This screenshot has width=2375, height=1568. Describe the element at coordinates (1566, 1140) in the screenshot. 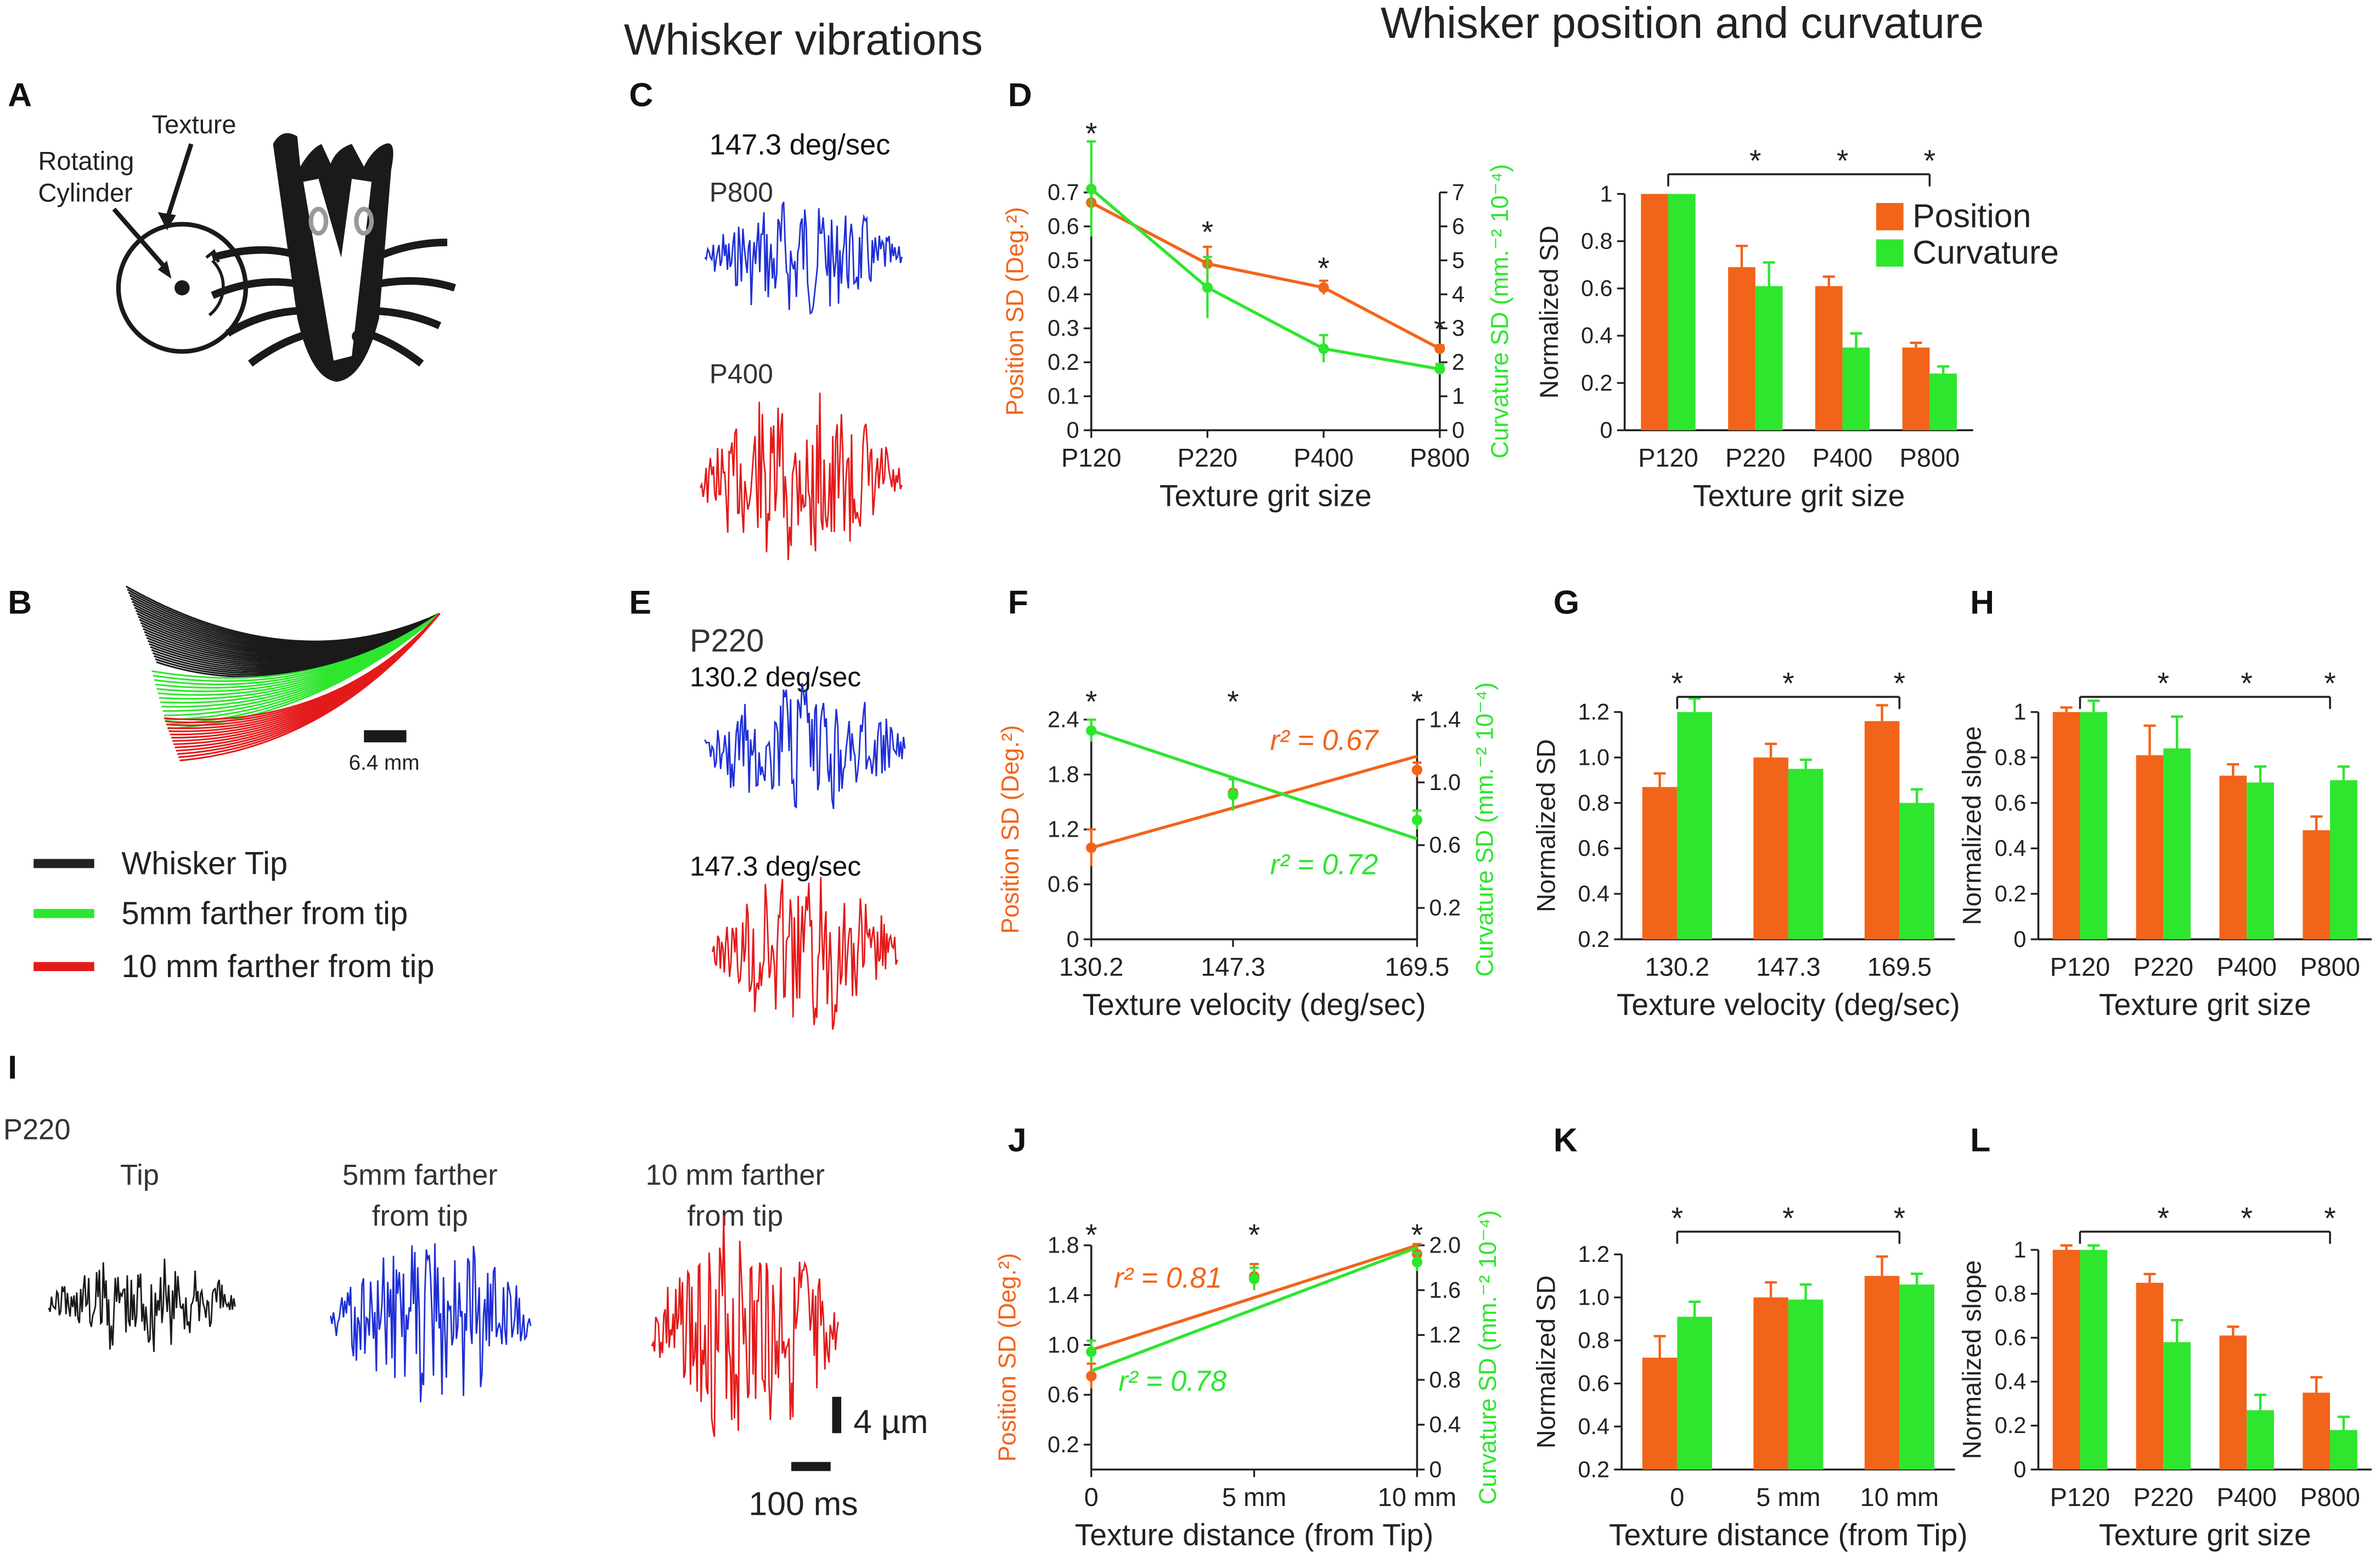

I see `panel-label-k: K` at that location.